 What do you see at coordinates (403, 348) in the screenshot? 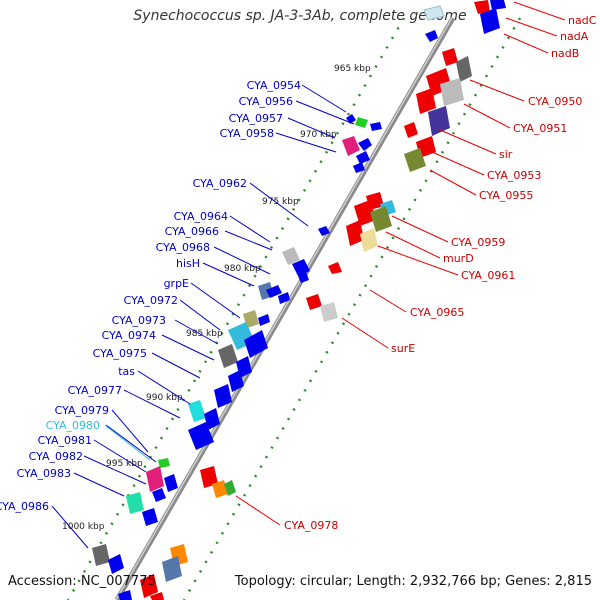
I see `gene-label: surE` at bounding box center [403, 348].